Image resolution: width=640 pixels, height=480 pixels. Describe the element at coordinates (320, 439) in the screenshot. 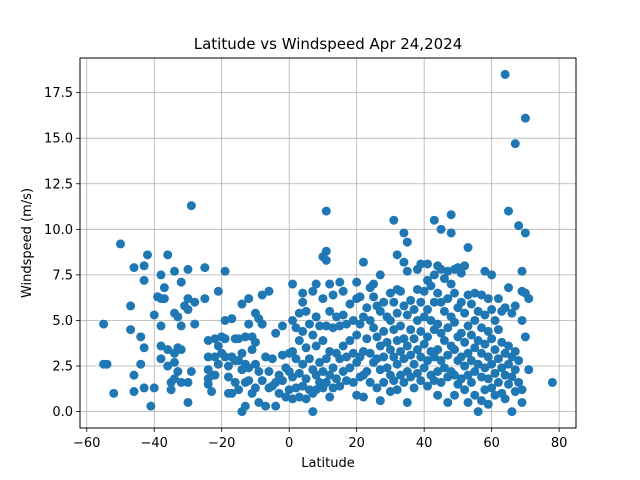

I see `x-axis-ticks: −60 −40 −20 0 20 40 60 80` at that location.